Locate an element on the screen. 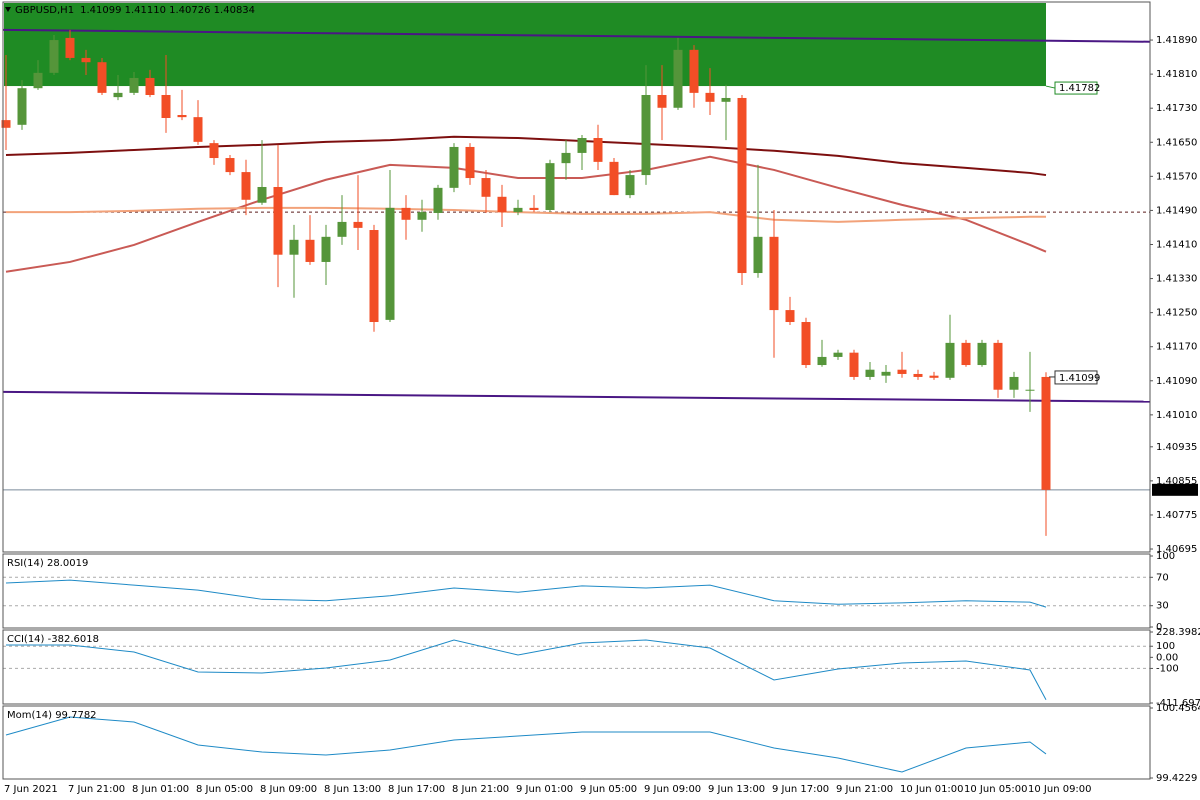 The width and height of the screenshot is (1200, 800). y-tick-label: 1.41170 is located at coordinates (1176, 347).